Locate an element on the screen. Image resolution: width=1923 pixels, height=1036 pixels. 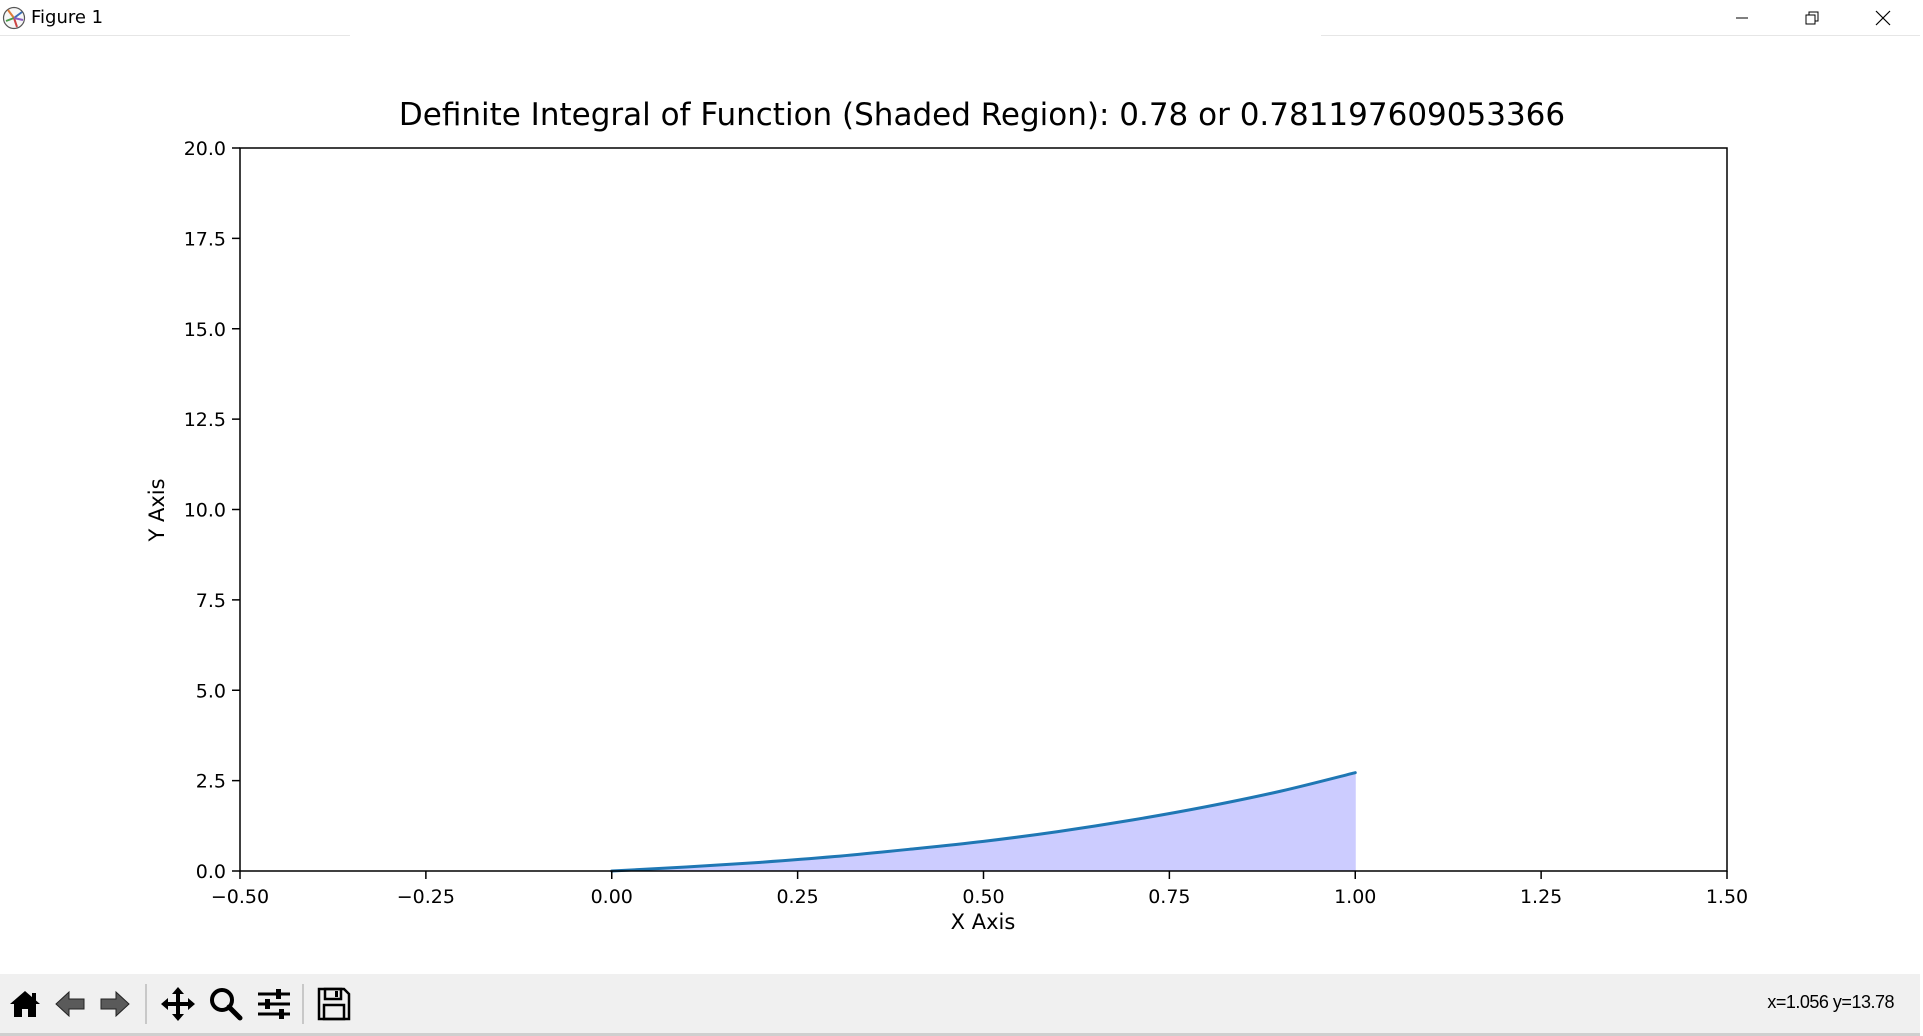
x-tick-label: 0.00 is located at coordinates (612, 897).